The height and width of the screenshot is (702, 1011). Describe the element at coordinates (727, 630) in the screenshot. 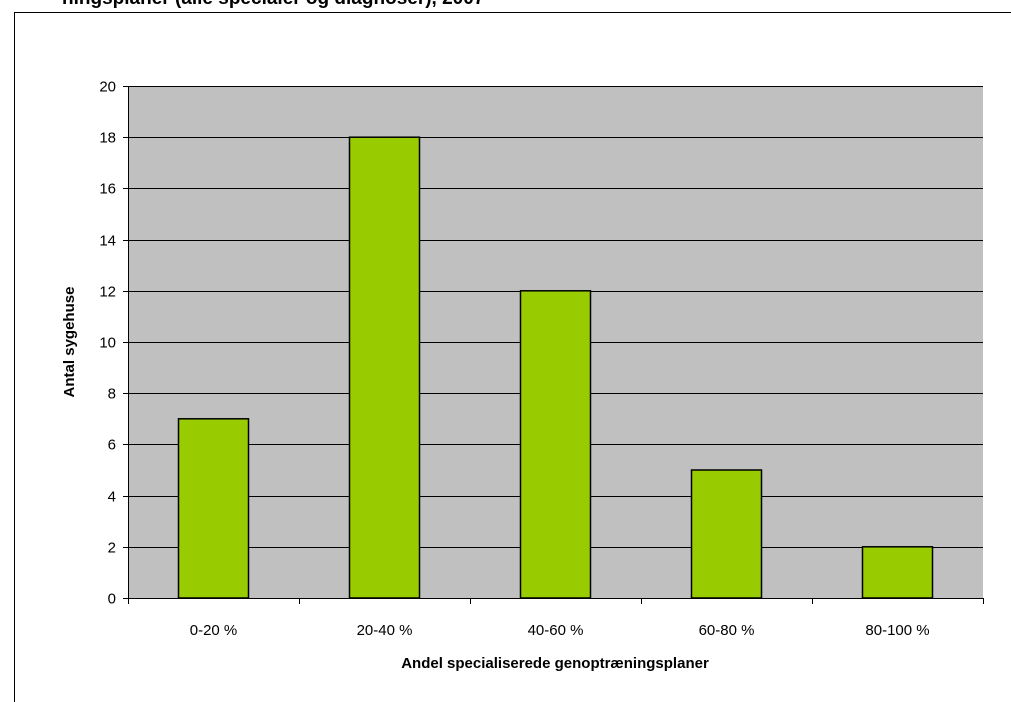

I see `x-tick-label: 60-80 %` at that location.